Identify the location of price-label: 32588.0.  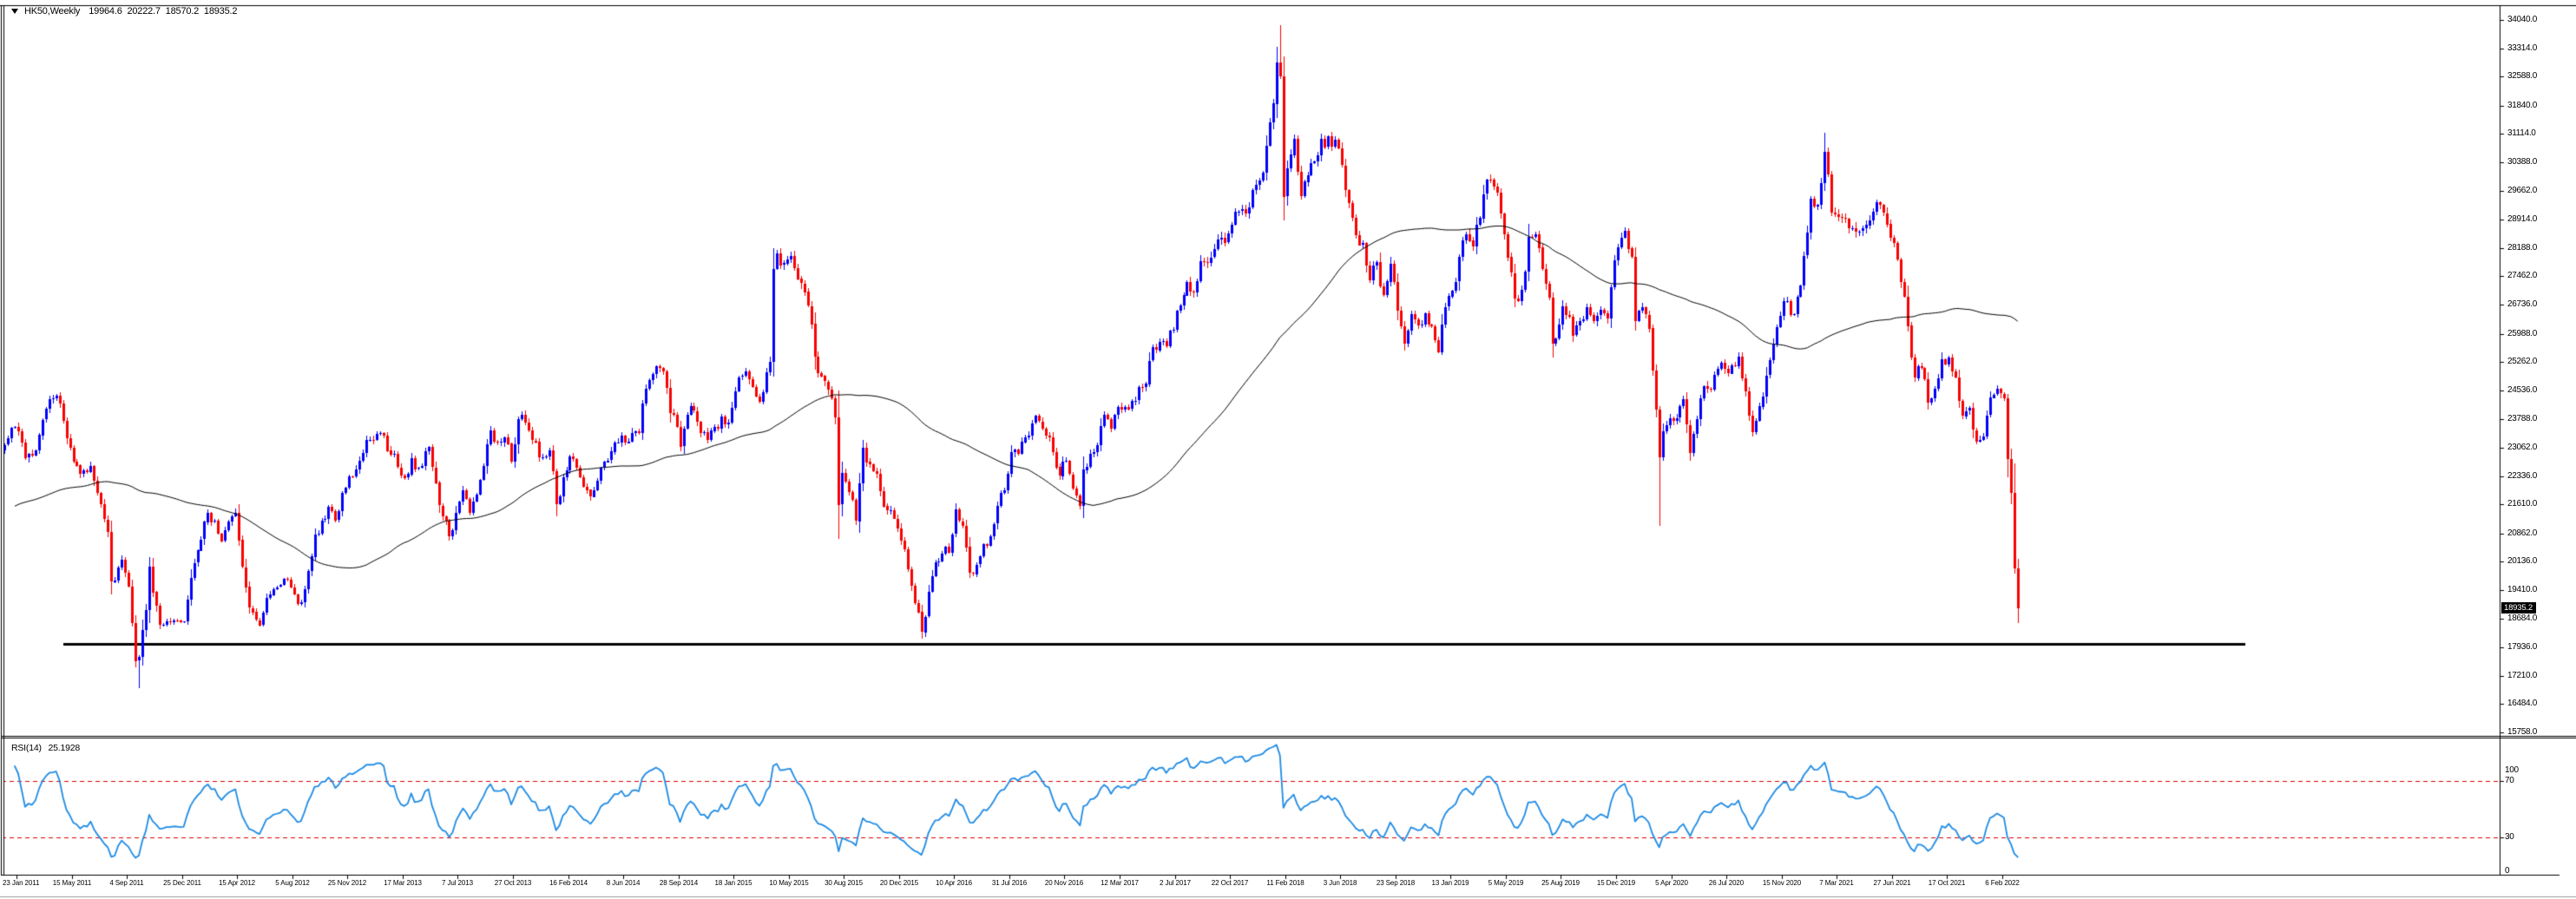
(2522, 76).